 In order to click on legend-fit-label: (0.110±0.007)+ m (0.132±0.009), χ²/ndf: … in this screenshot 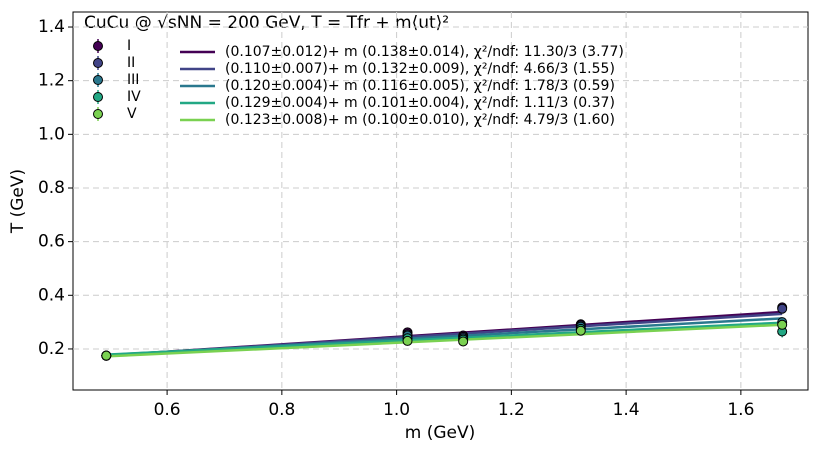, I will do `click(420, 69)`.